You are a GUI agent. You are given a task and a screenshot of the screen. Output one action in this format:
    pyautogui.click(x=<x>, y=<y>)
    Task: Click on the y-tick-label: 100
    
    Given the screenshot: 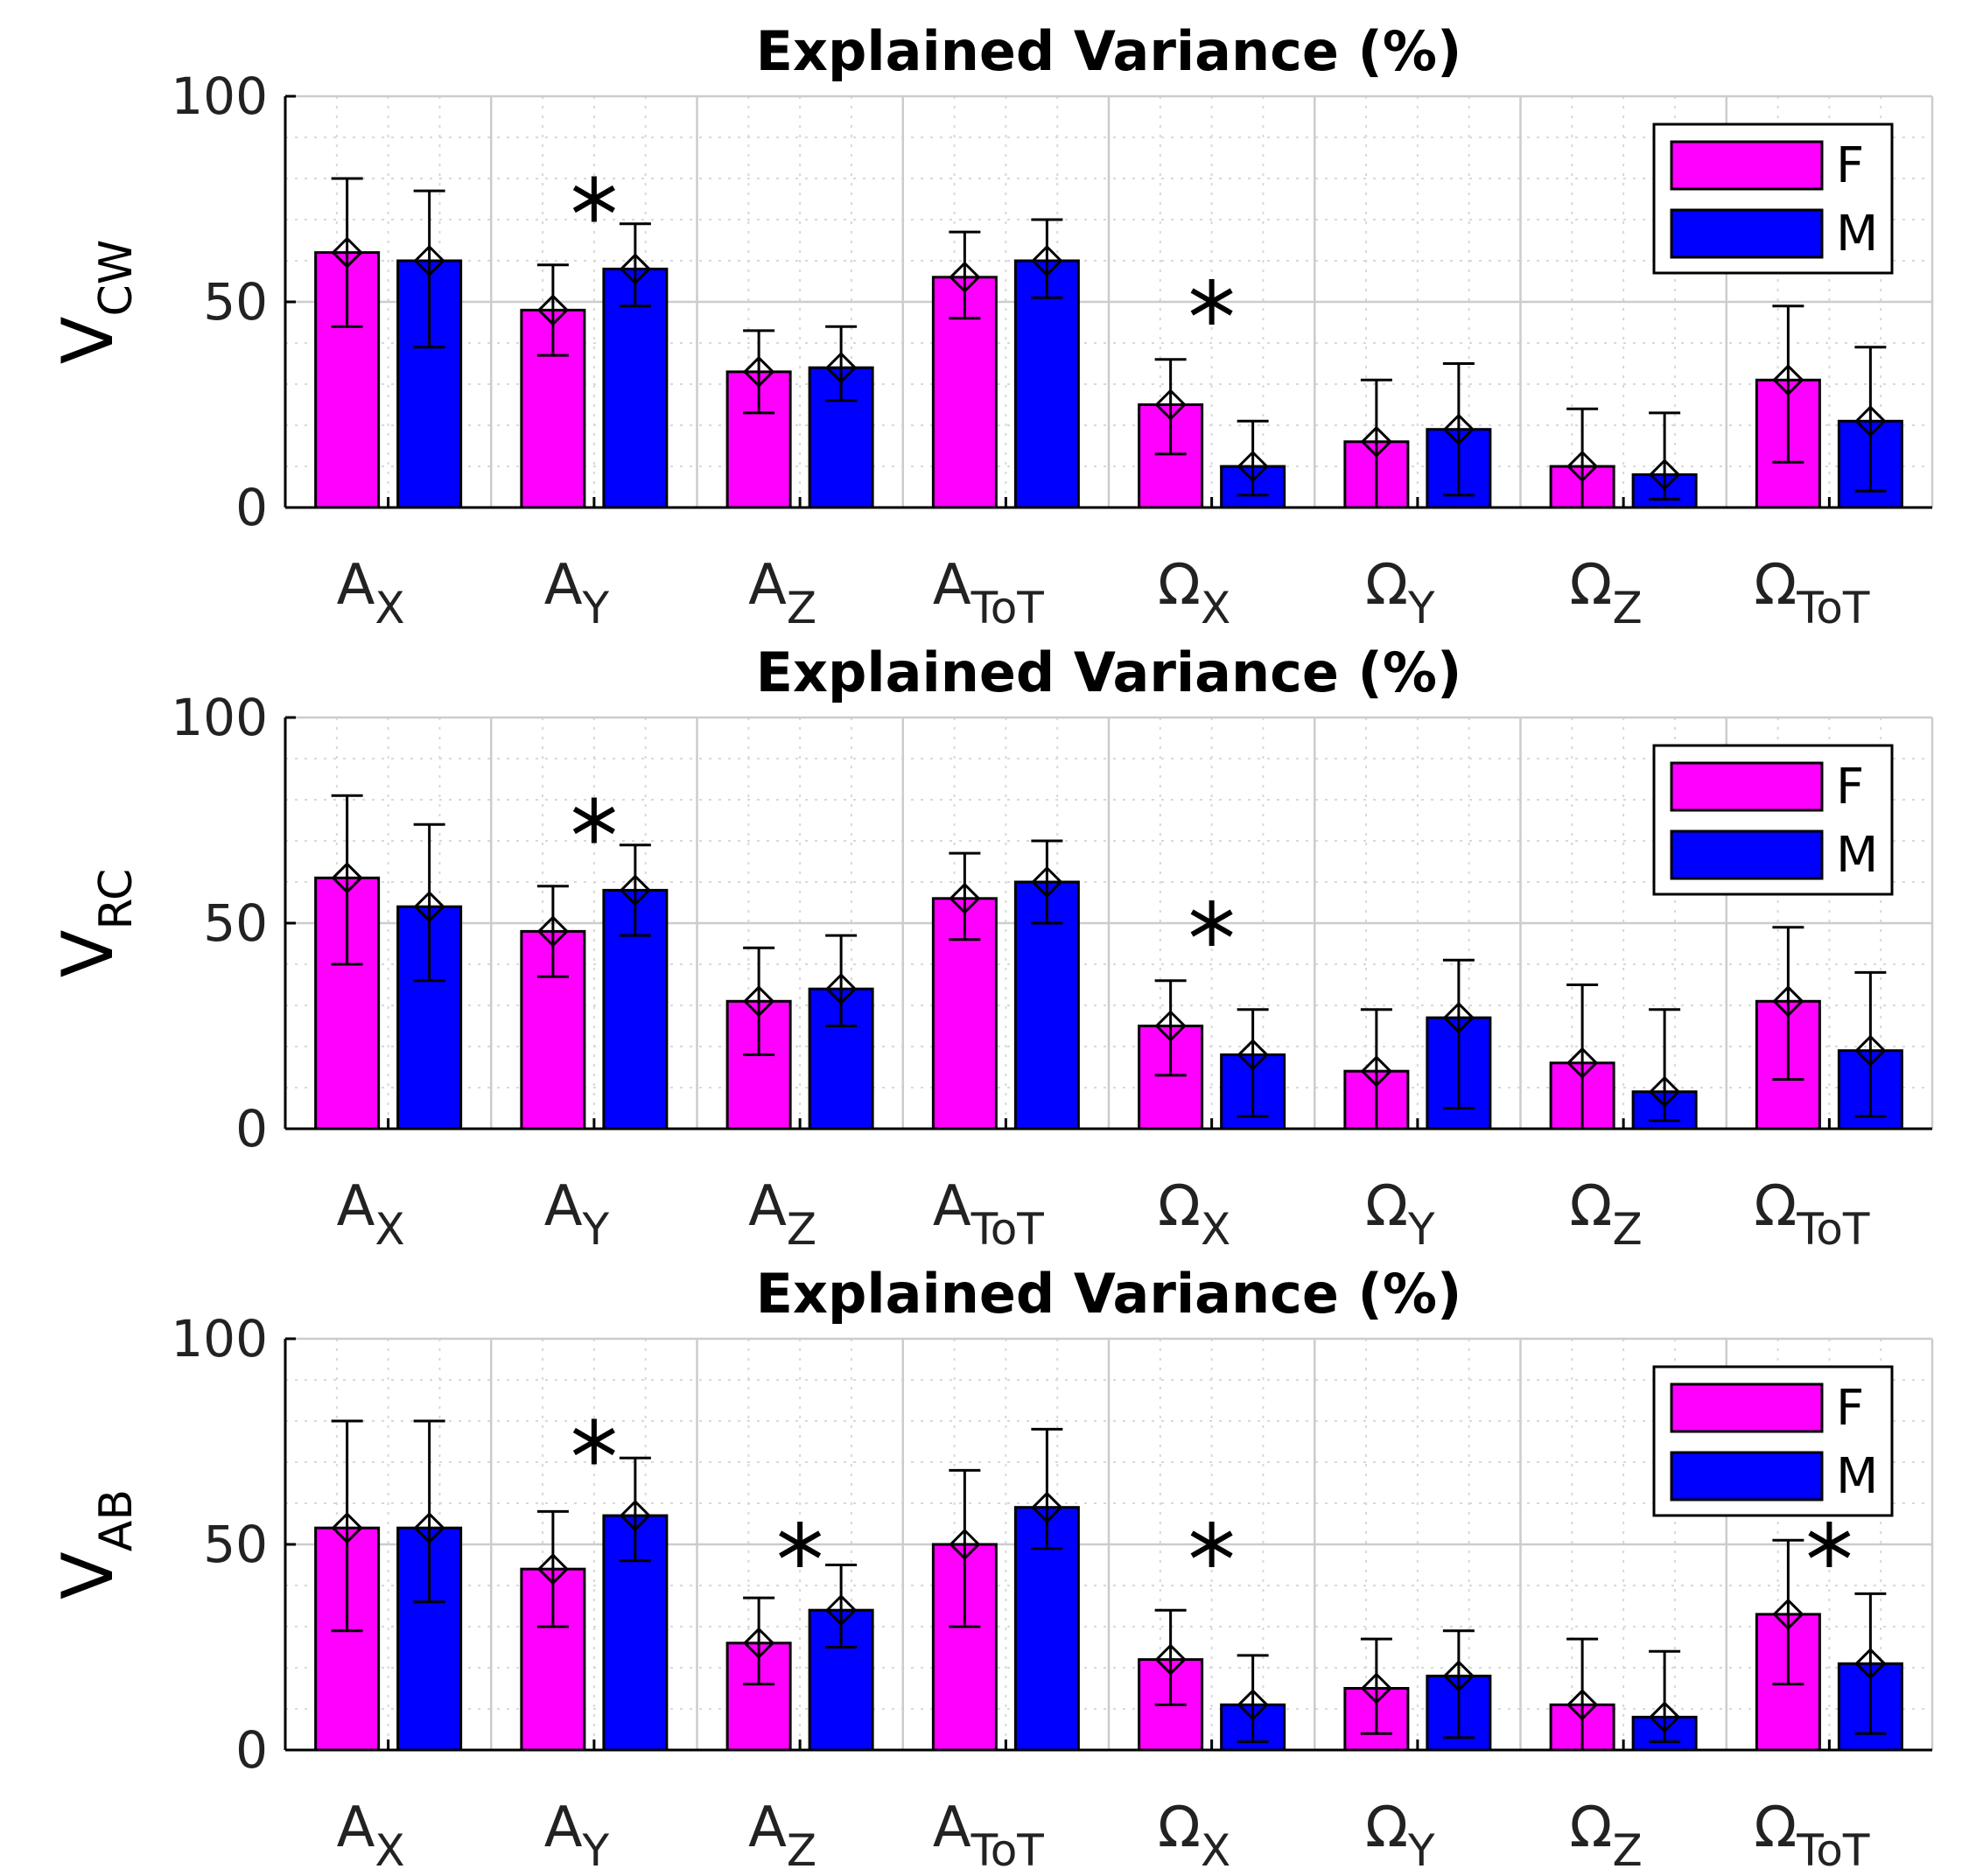 What is the action you would take?
    pyautogui.click(x=220, y=1338)
    